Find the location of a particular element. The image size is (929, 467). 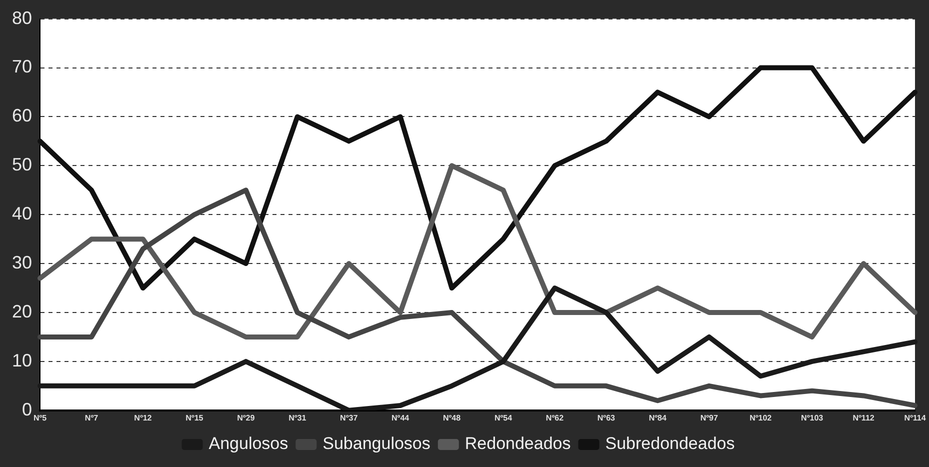

y-tick-label: 0 is located at coordinates (27, 409).